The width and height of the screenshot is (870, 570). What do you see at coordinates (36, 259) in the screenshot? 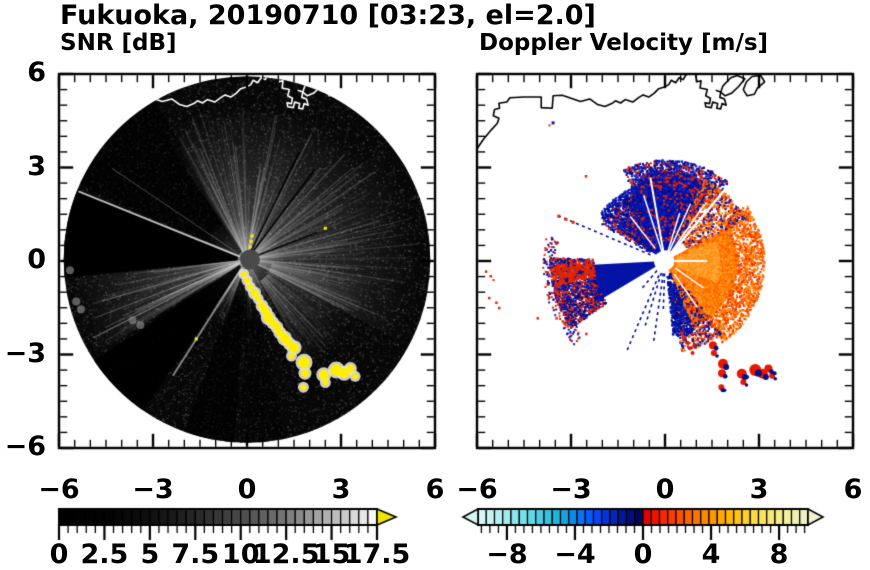
I see `y-tick-label: 0` at bounding box center [36, 259].